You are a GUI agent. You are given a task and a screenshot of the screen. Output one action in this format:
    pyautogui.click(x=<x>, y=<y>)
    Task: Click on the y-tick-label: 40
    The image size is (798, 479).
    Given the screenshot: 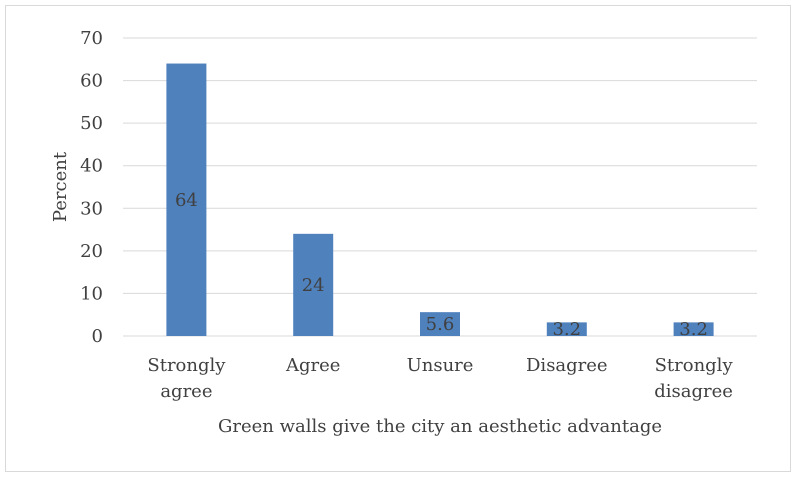 What is the action you would take?
    pyautogui.click(x=91, y=166)
    